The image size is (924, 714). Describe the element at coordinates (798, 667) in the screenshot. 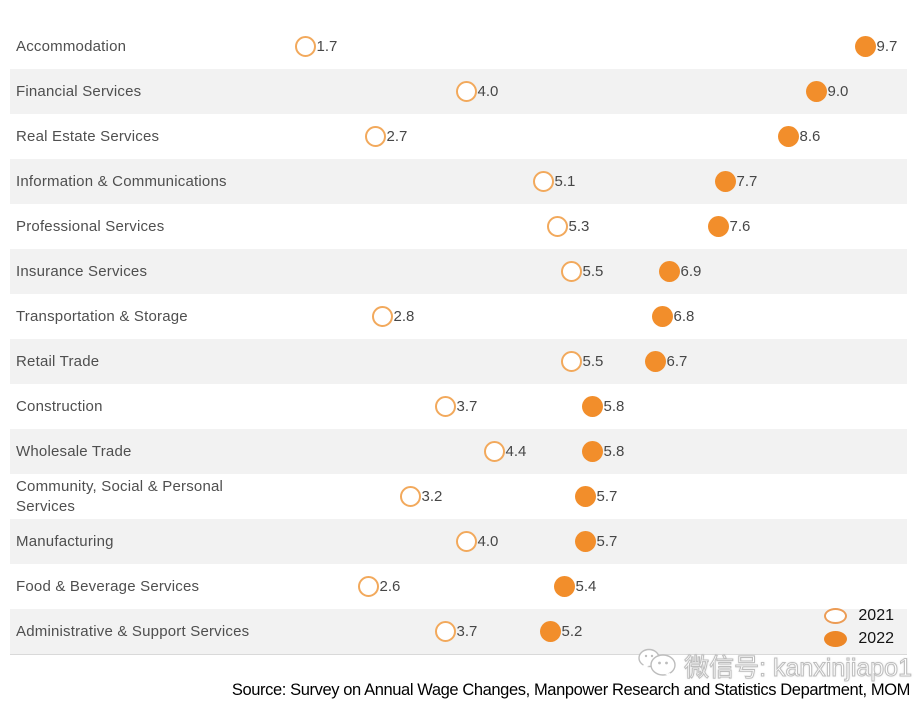

I see `watermark-text: 微信号: kanxinjiapo1` at that location.